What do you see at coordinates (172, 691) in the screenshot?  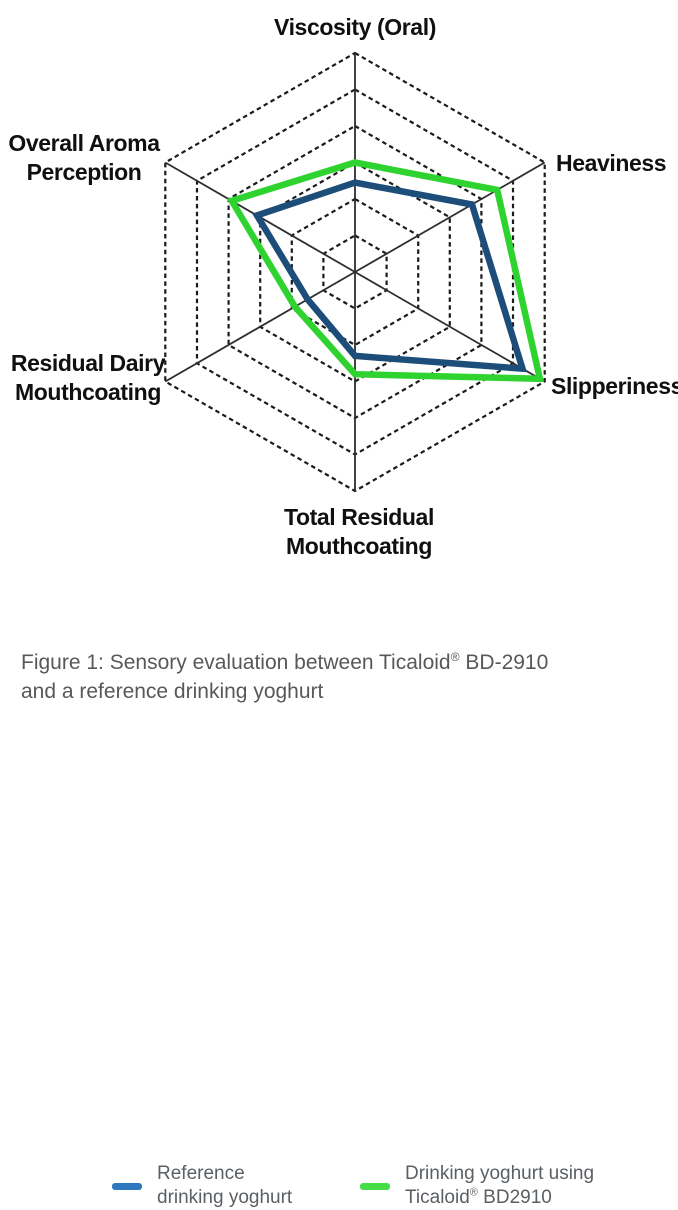 I see `figure-caption-line2: and a reference drinking yoghurt` at bounding box center [172, 691].